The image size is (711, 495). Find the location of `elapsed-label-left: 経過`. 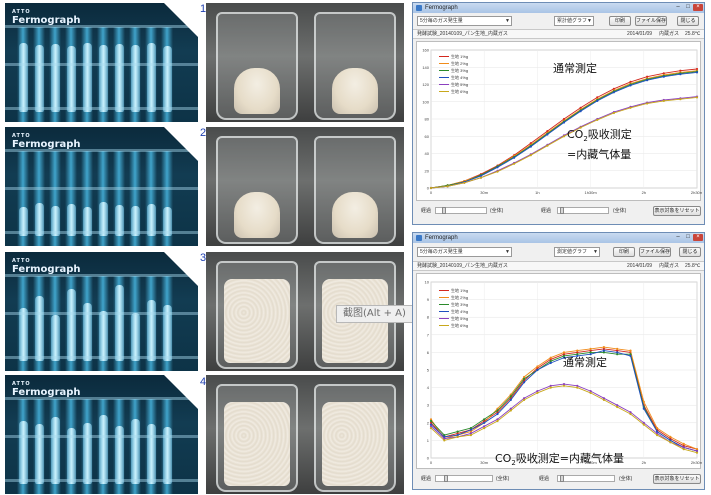

elapsed-label-left: 経過 is located at coordinates (426, 479).